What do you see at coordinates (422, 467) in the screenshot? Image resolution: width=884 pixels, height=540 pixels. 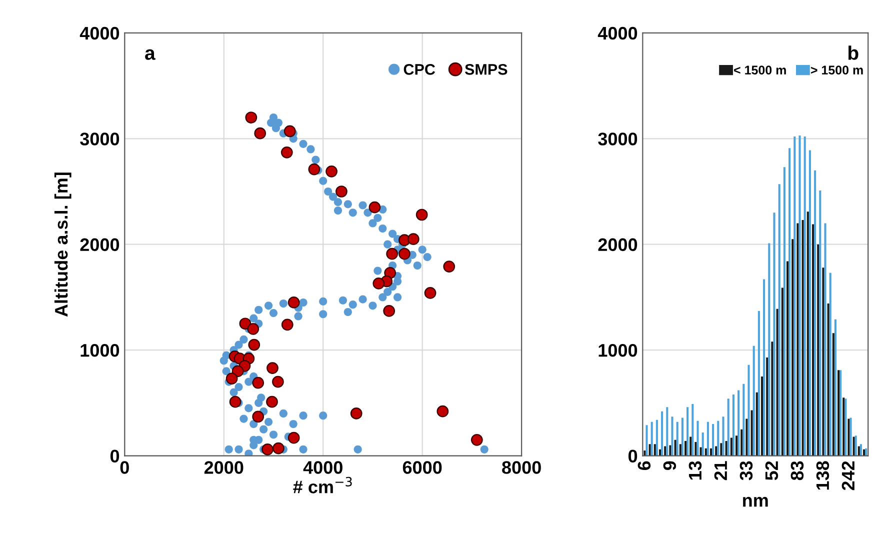 I see `x-tick-label: 6000` at bounding box center [422, 467].